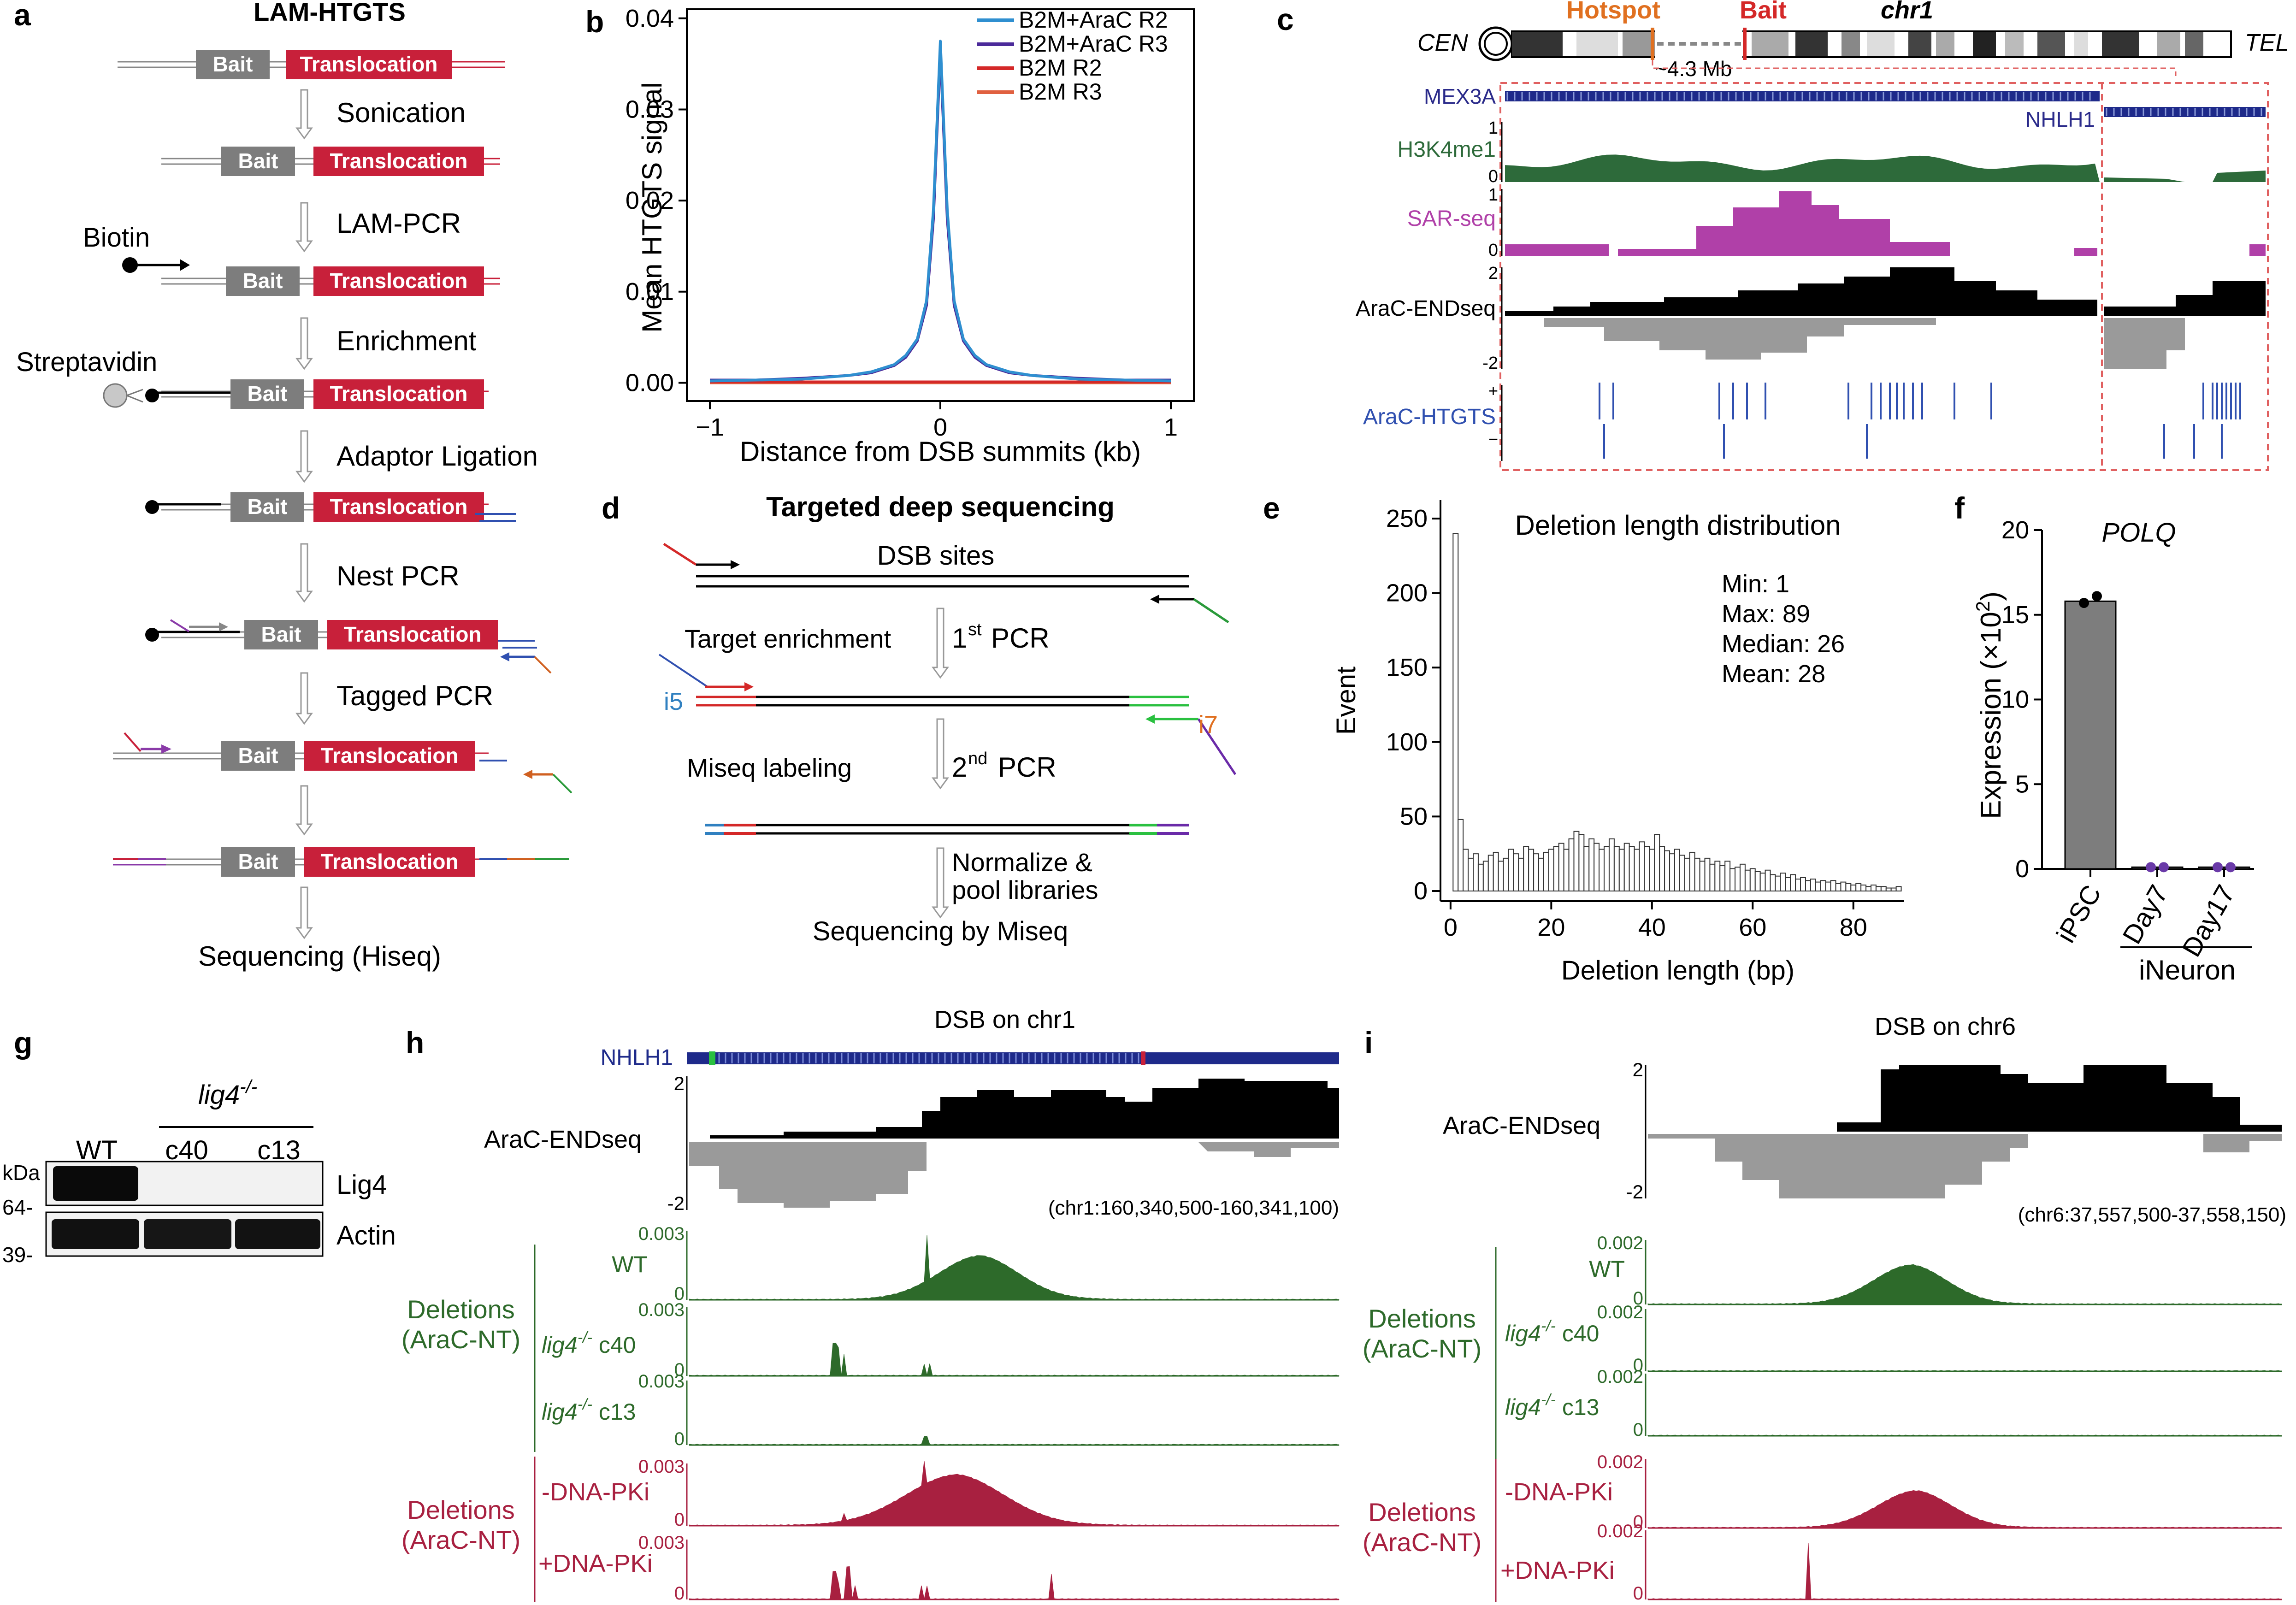  Describe the element at coordinates (504, 657) in the screenshot. I see `nest-primer-rev-head` at that location.